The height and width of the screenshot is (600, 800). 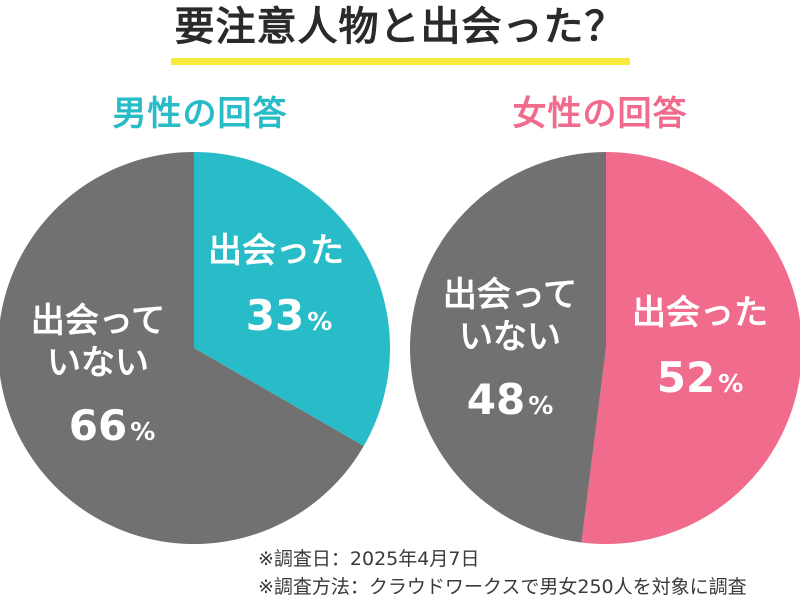 What do you see at coordinates (289, 315) in the screenshot?
I see `pie-value-male-0: 33%` at bounding box center [289, 315].